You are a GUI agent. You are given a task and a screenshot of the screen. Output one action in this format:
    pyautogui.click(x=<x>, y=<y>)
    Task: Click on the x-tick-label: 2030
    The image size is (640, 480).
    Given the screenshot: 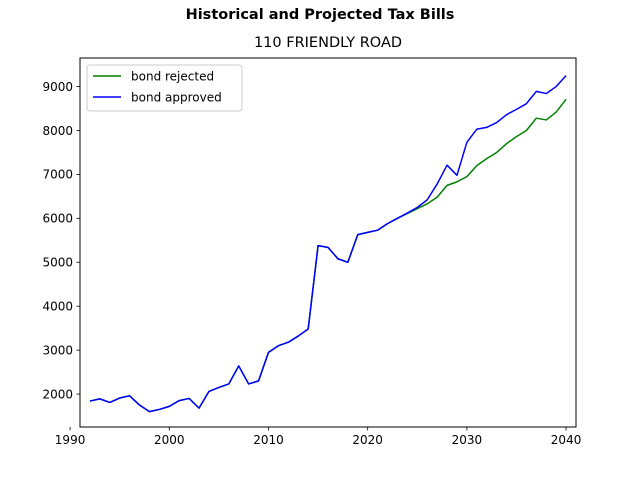 What is the action you would take?
    pyautogui.click(x=467, y=440)
    